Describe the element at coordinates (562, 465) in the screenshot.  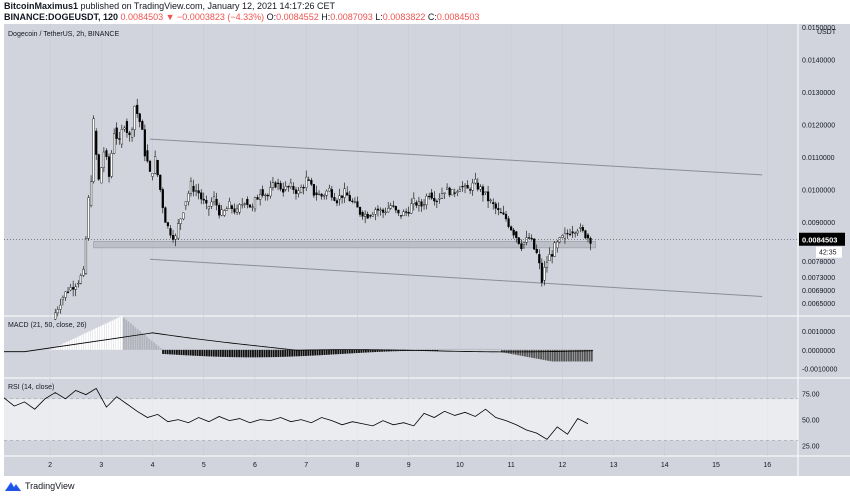
I see `x-tick-label: 12` at that location.